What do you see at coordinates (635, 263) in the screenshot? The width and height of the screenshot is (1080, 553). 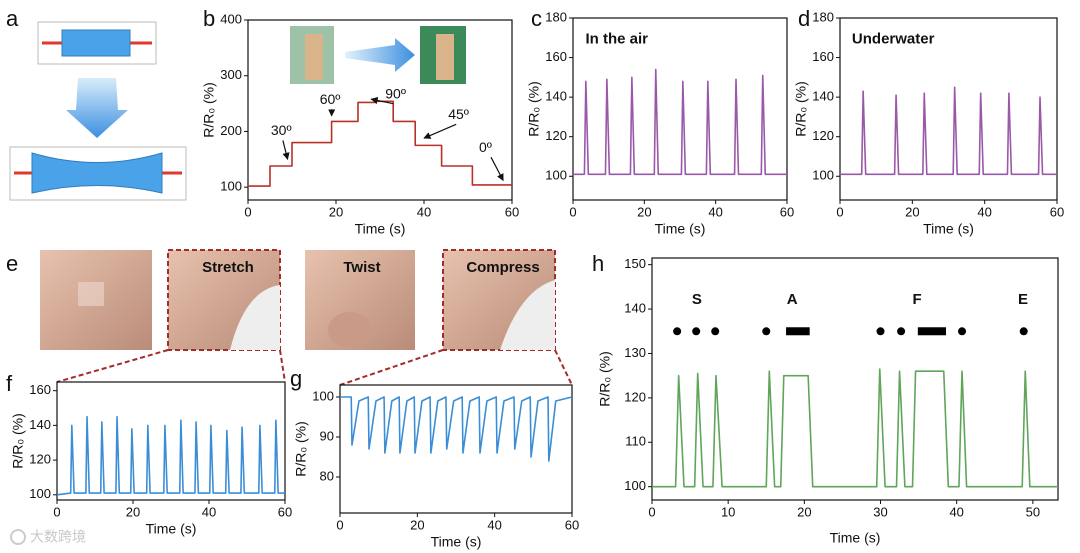 I see `y-tick-label: 150` at bounding box center [635, 263].